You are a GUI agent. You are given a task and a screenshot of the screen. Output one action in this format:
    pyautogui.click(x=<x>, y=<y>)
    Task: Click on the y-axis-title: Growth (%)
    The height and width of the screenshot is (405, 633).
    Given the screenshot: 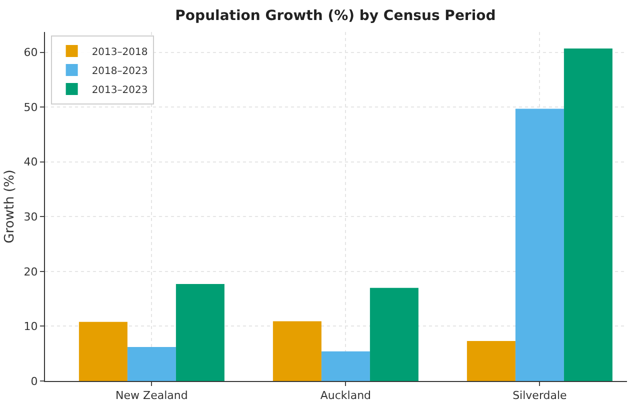 What is the action you would take?
    pyautogui.click(x=10, y=207)
    